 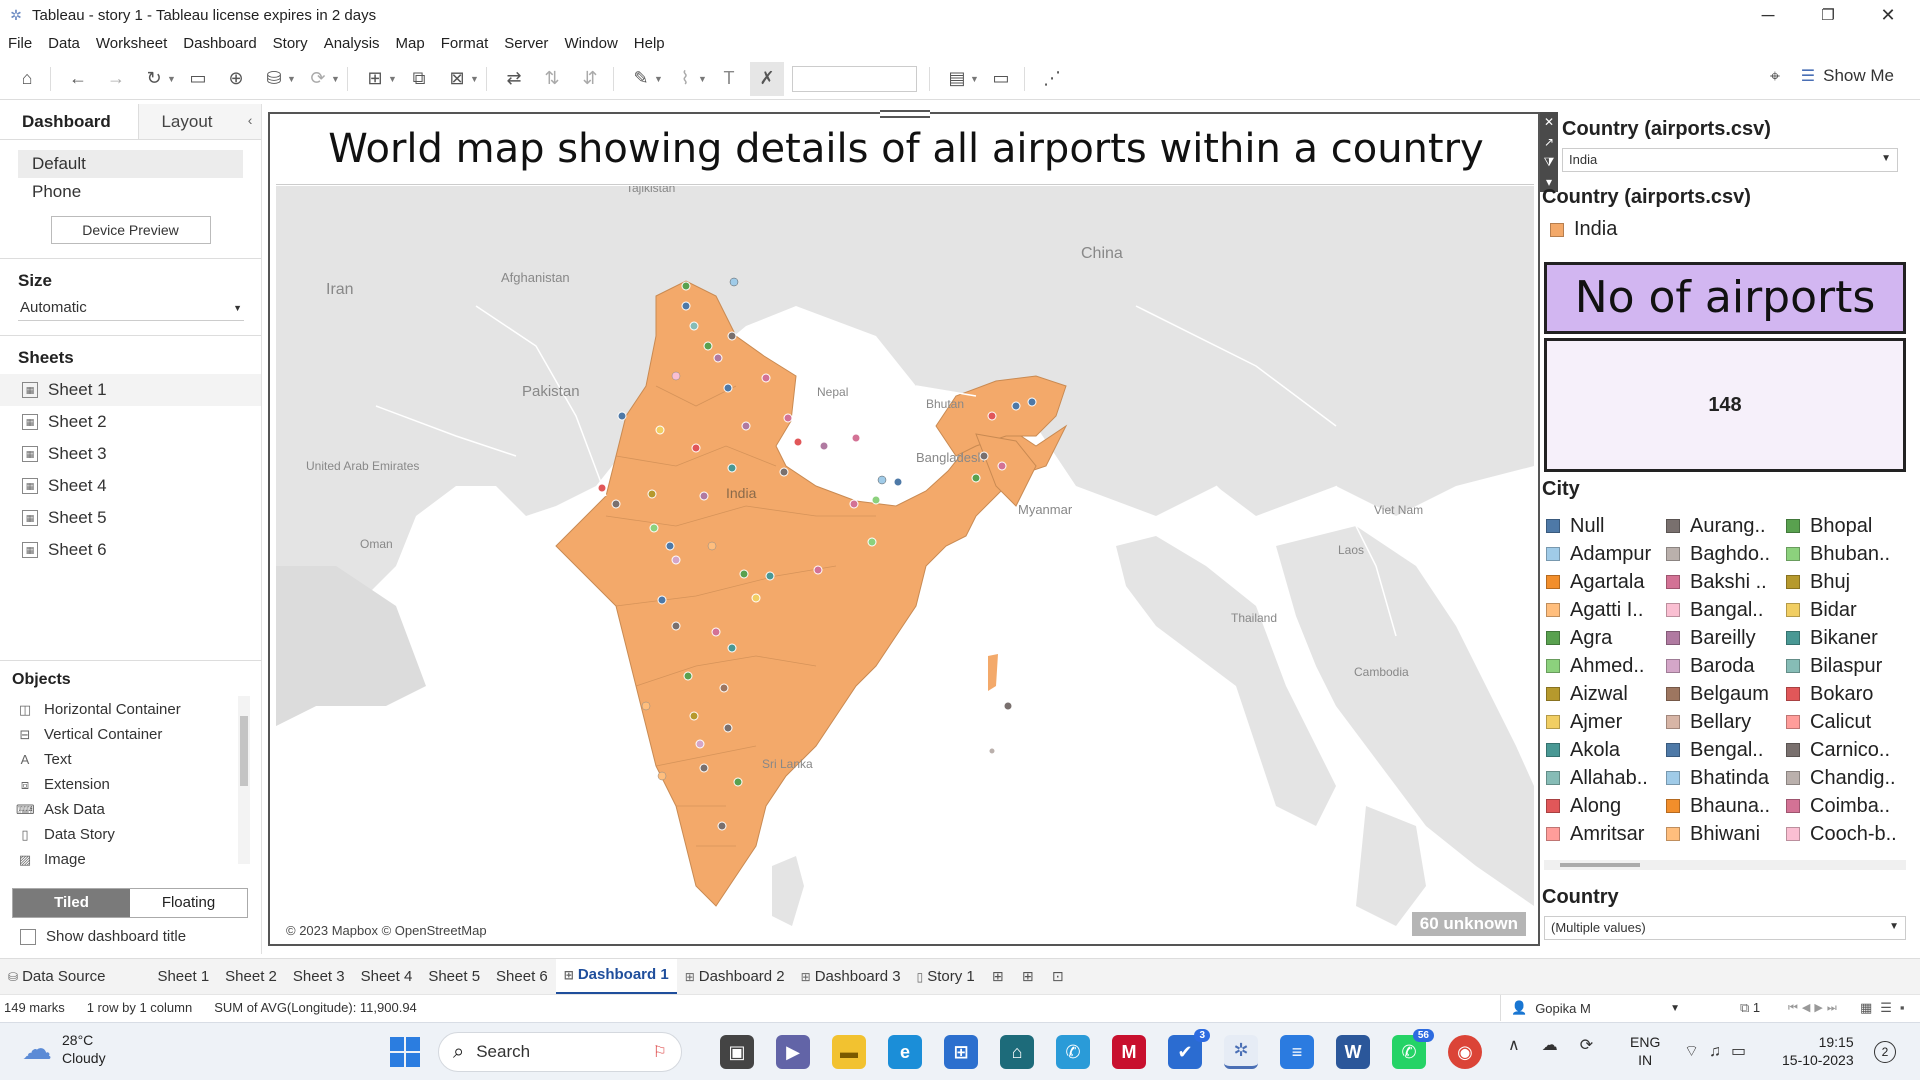 What do you see at coordinates (419, 78) in the screenshot?
I see `duplicate-sheet-icon: ⧉` at bounding box center [419, 78].